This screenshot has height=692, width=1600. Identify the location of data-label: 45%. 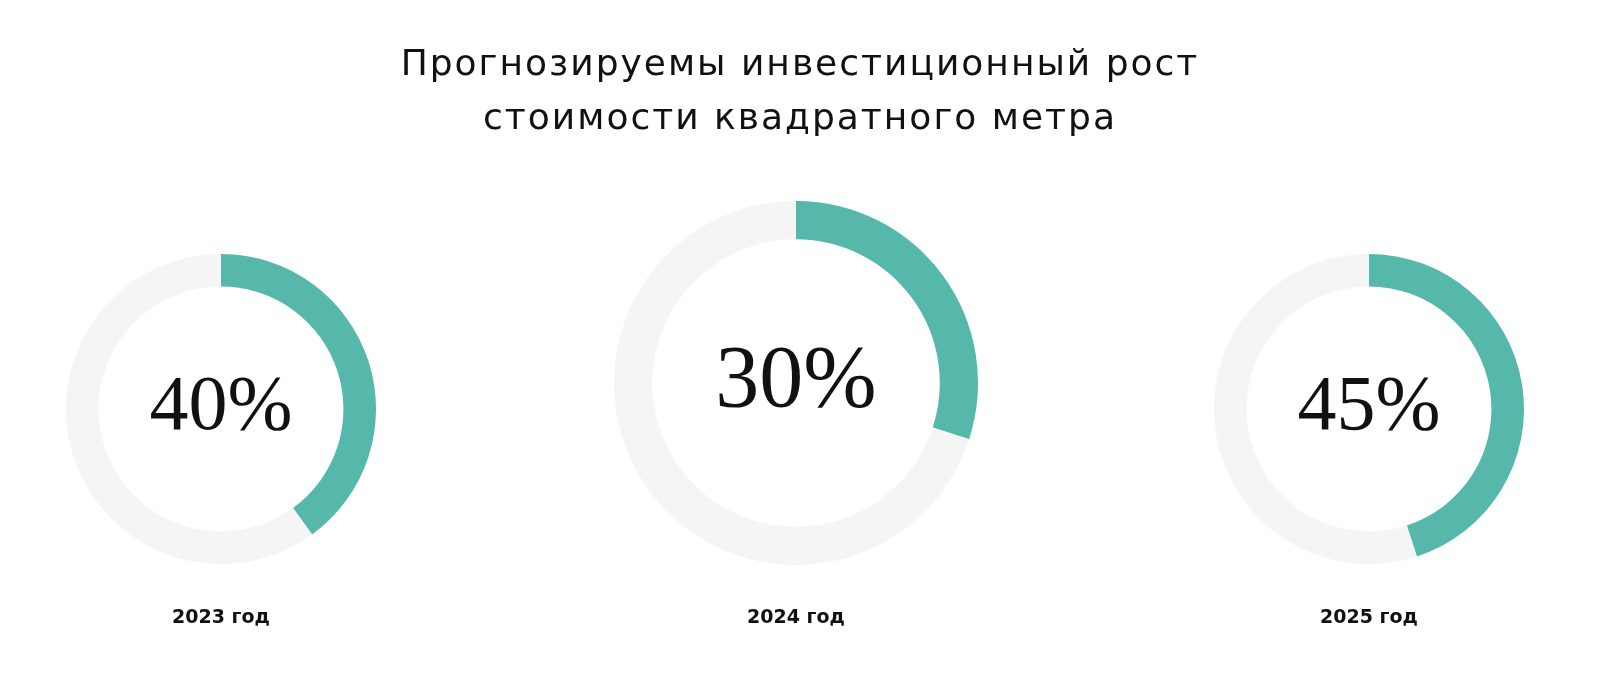
(1369, 403).